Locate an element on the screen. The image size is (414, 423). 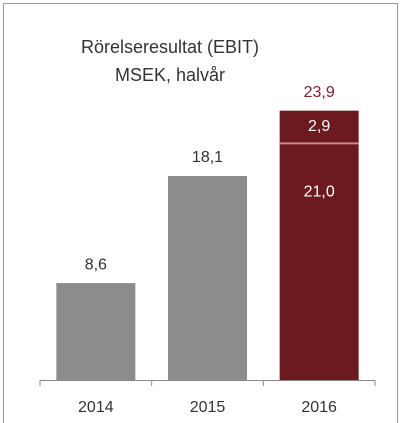
chart-title: Rörelseresultat (EBIT) is located at coordinates (170, 47).